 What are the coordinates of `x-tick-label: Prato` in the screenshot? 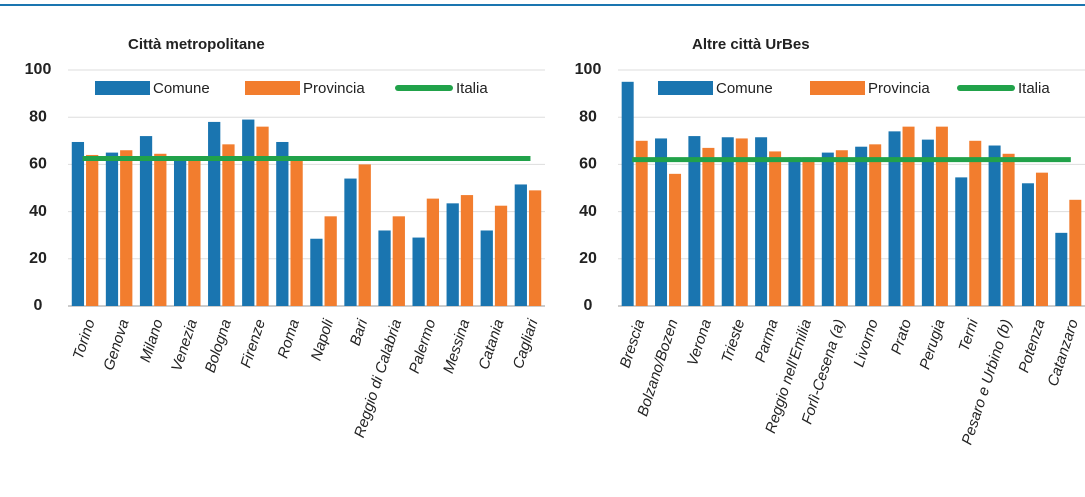 It's located at (901, 336).